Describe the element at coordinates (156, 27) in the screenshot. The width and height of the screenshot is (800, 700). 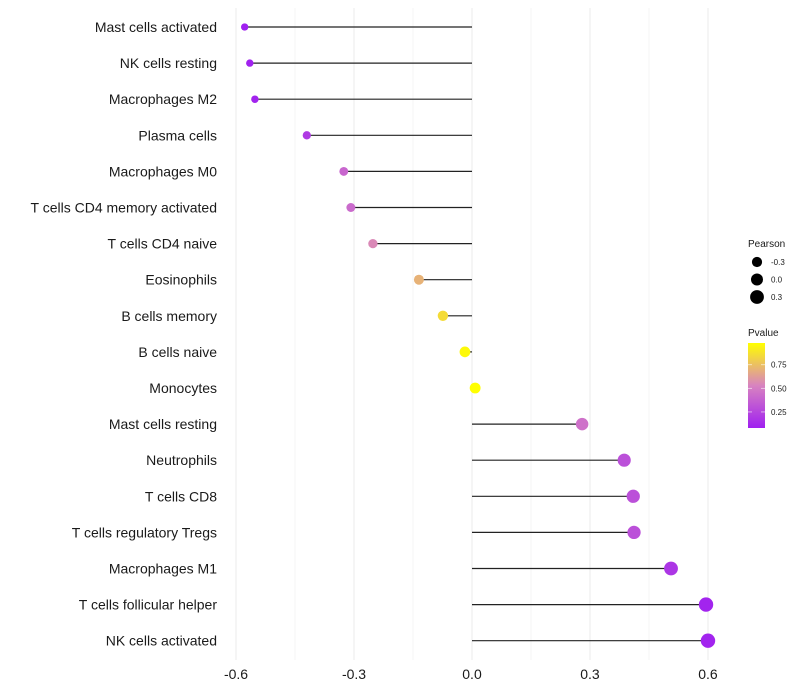
I see `y-axis-label: Mast cells activated` at that location.